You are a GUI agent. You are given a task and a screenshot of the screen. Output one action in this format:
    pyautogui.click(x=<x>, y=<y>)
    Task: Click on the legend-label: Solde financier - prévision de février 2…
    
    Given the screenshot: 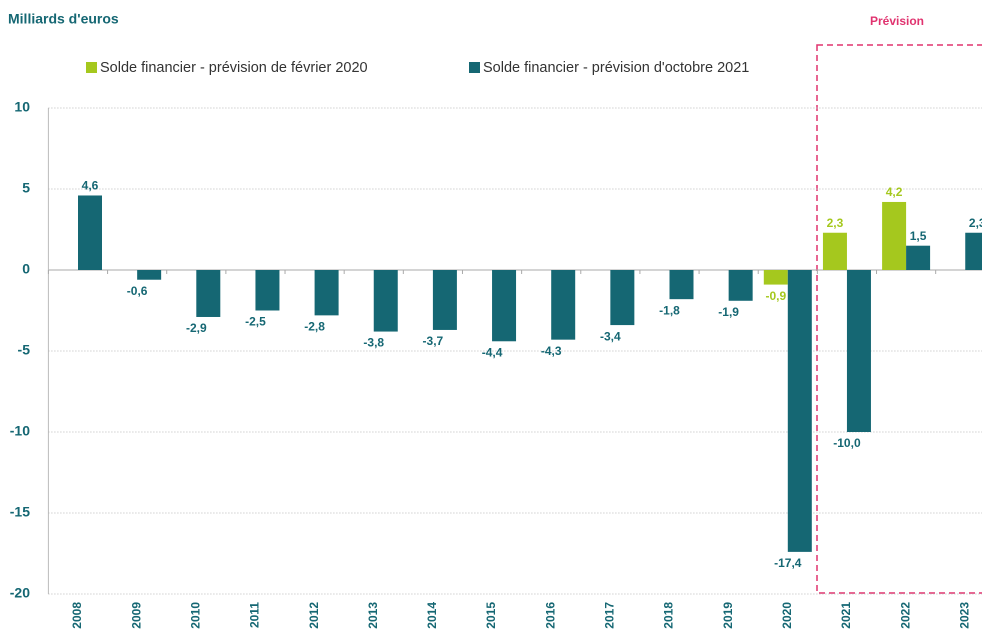 What is the action you would take?
    pyautogui.click(x=234, y=68)
    